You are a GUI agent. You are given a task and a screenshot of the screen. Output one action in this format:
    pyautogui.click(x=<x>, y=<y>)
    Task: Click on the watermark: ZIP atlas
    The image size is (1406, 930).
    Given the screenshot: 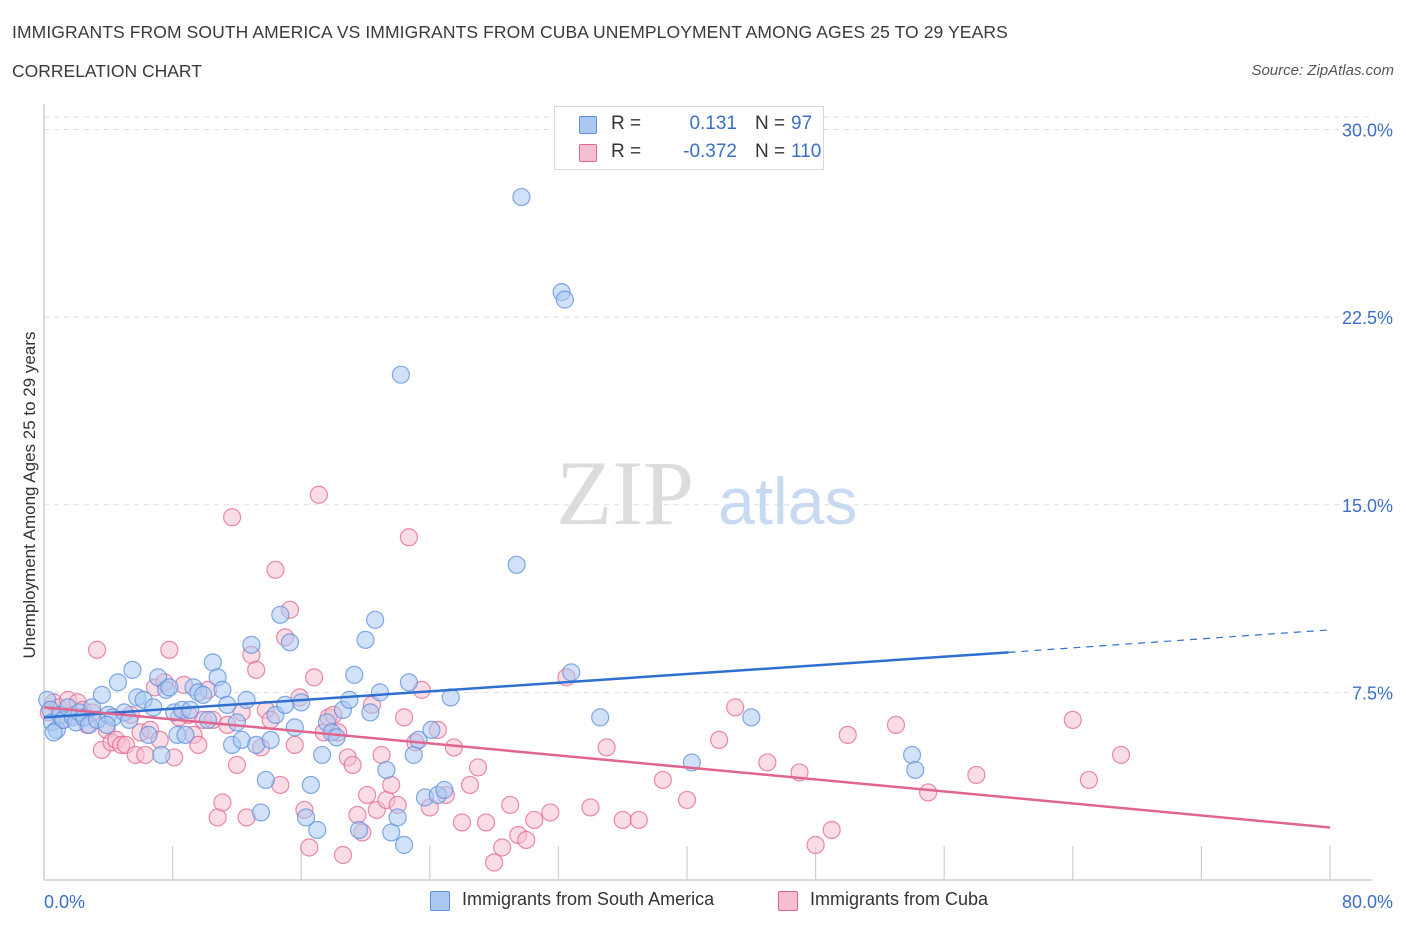 What is the action you would take?
    pyautogui.click(x=706, y=493)
    